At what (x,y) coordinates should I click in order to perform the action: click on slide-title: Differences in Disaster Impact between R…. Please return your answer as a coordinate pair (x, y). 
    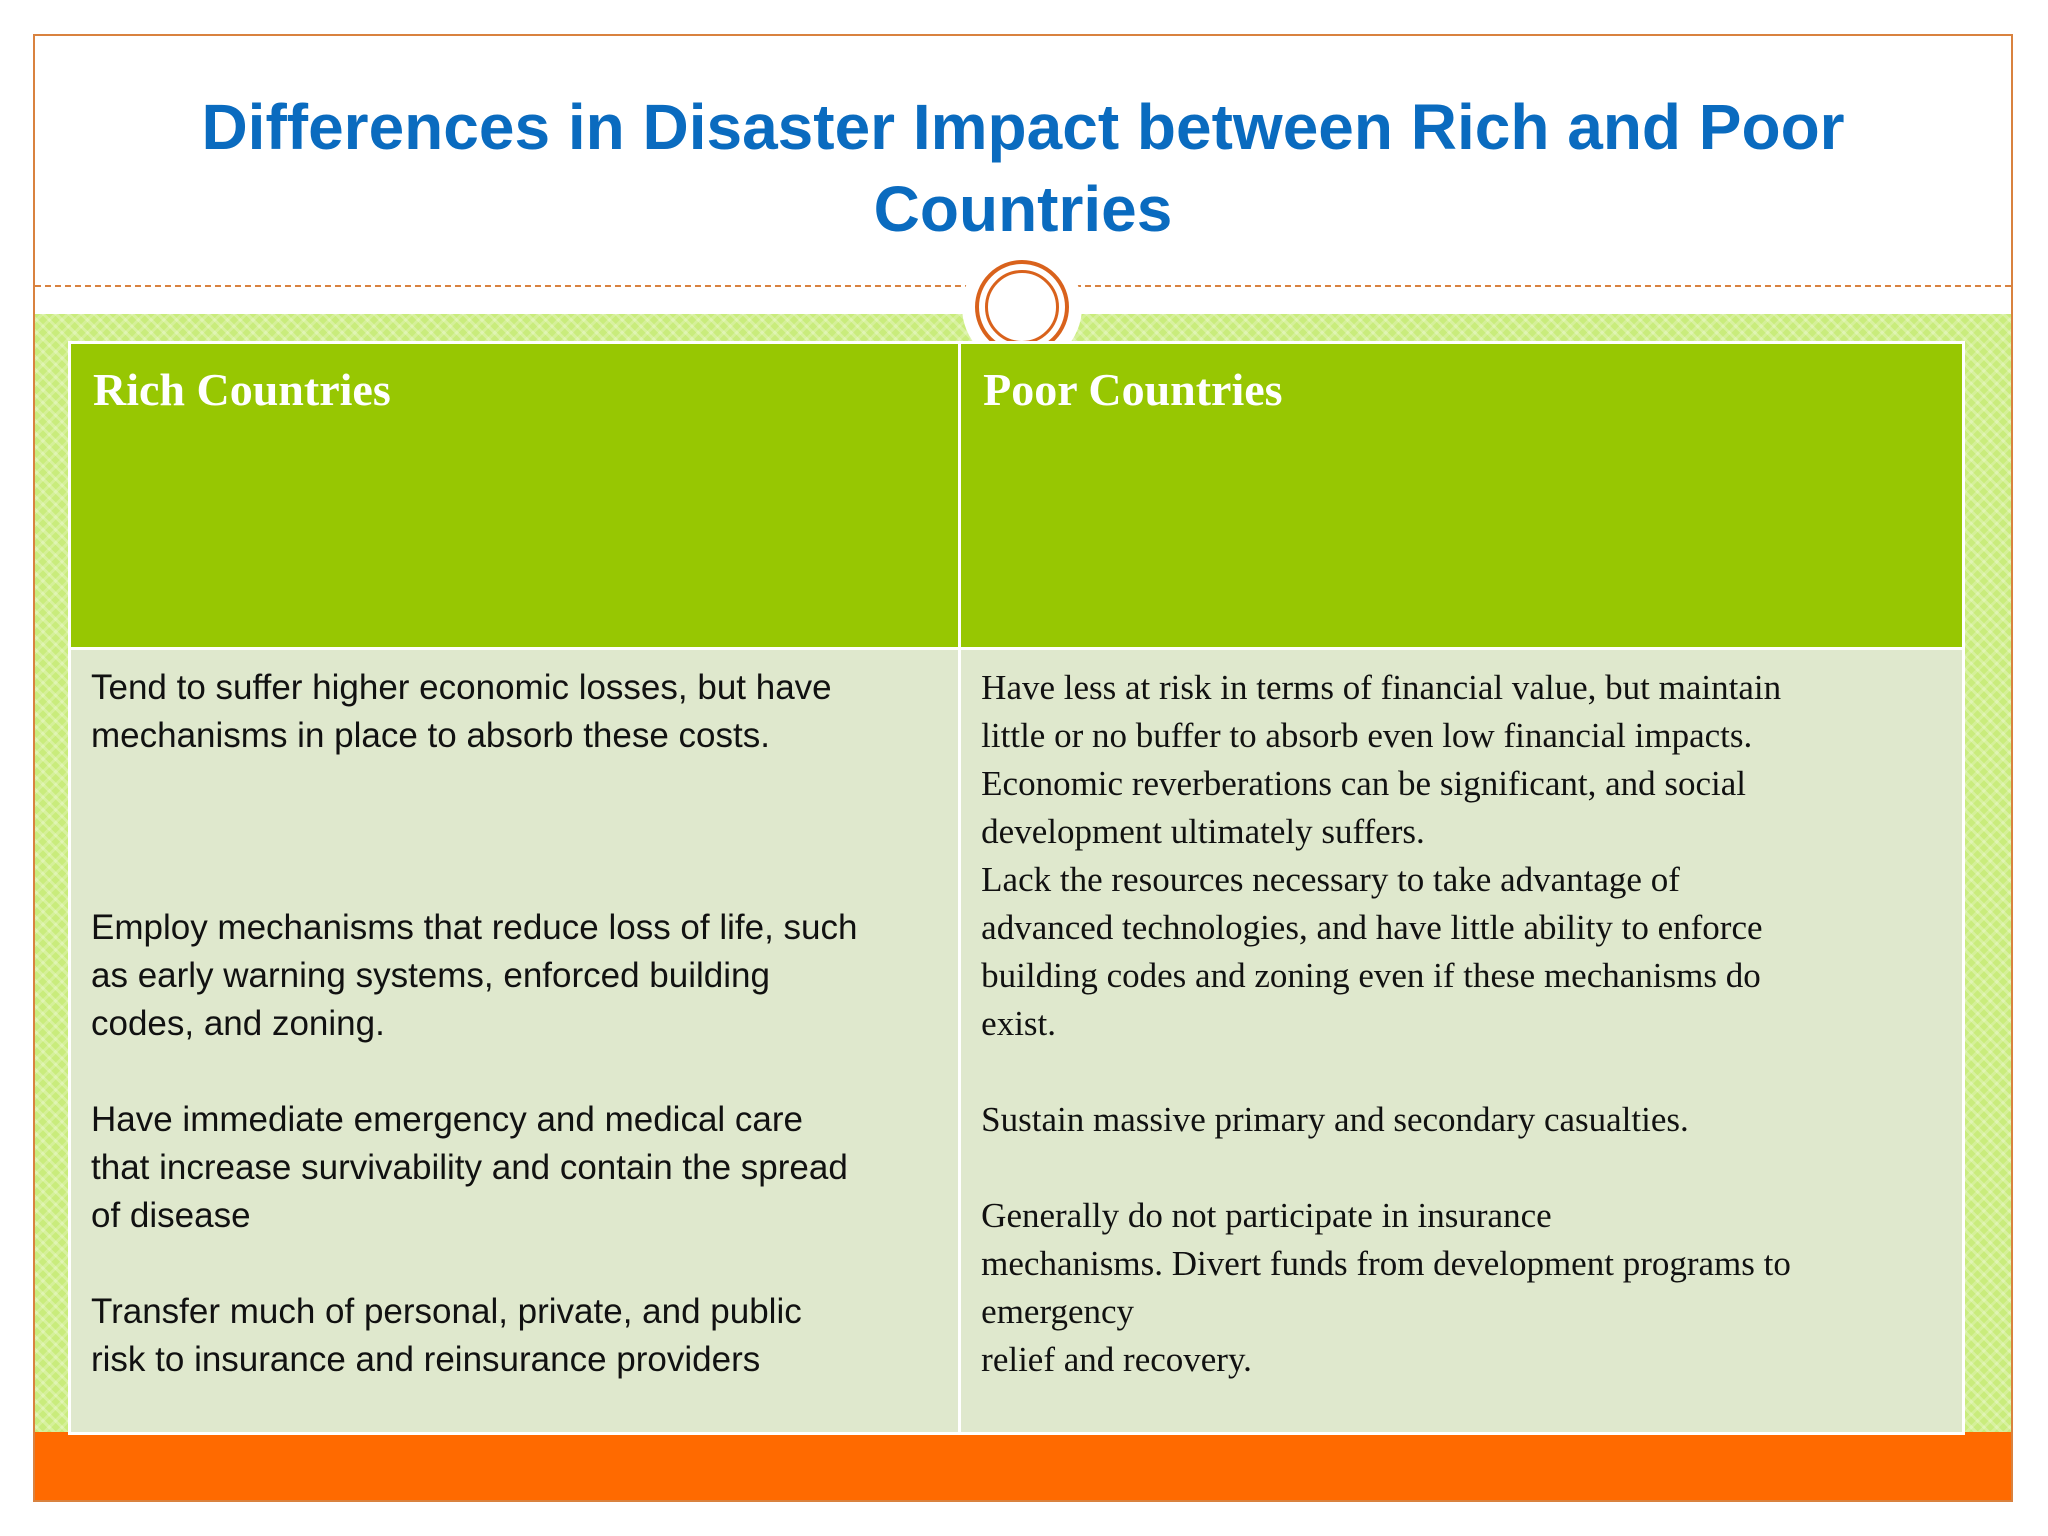
    Looking at the image, I should click on (1023, 168).